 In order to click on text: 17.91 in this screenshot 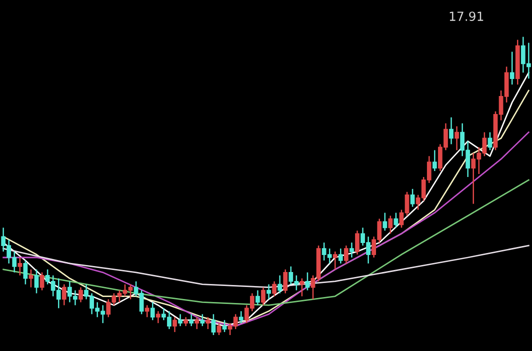, I will do `click(467, 17)`.